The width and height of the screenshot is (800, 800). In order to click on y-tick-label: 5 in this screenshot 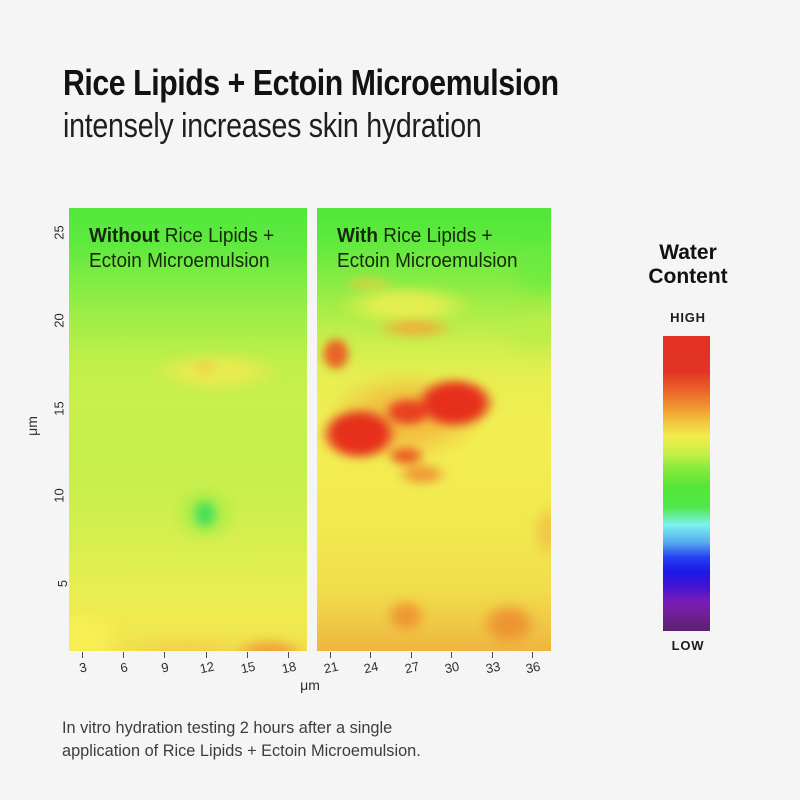, I will do `click(62, 583)`.